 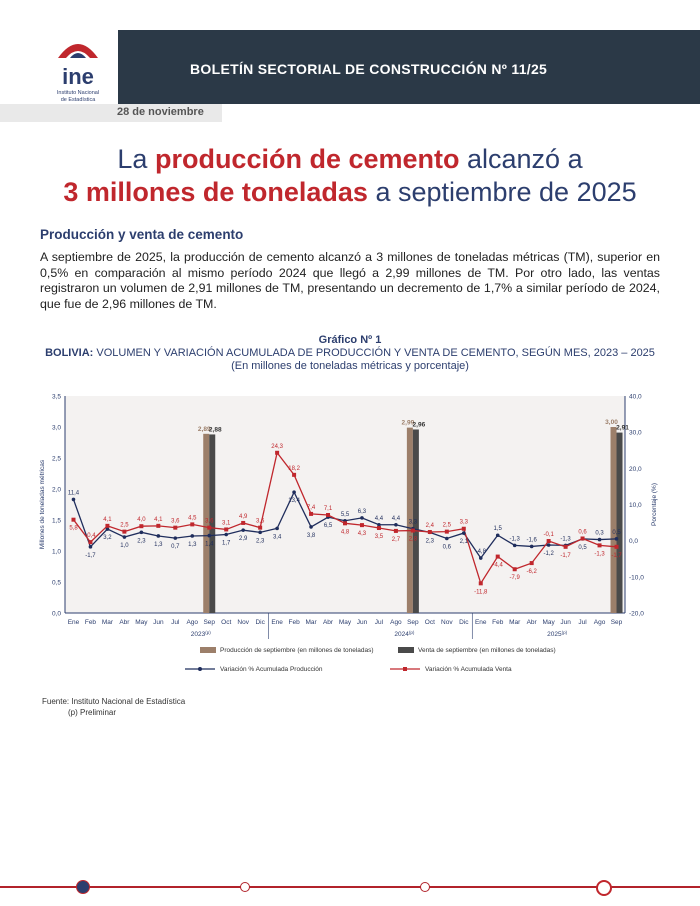 What do you see at coordinates (600, 622) in the screenshot?
I see `month-tick-label: Ago` at bounding box center [600, 622].